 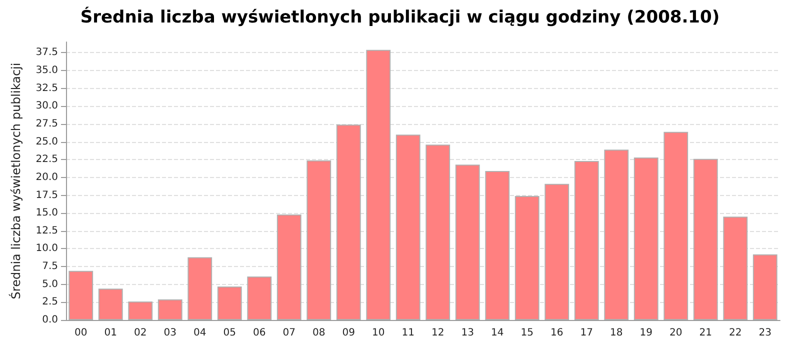 What do you see at coordinates (438, 333) in the screenshot?
I see `x-tick-label: 12` at bounding box center [438, 333].